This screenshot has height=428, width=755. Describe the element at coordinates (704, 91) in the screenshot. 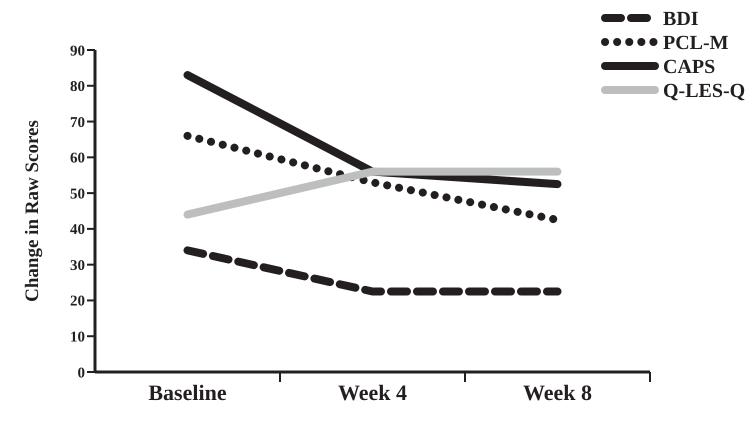

I see `legend-label: Q-LES-Q` at that location.